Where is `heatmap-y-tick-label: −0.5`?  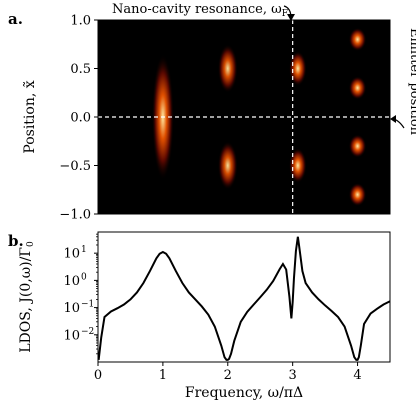
heatmap-y-tick-label: −0.5 is located at coordinates (75, 166).